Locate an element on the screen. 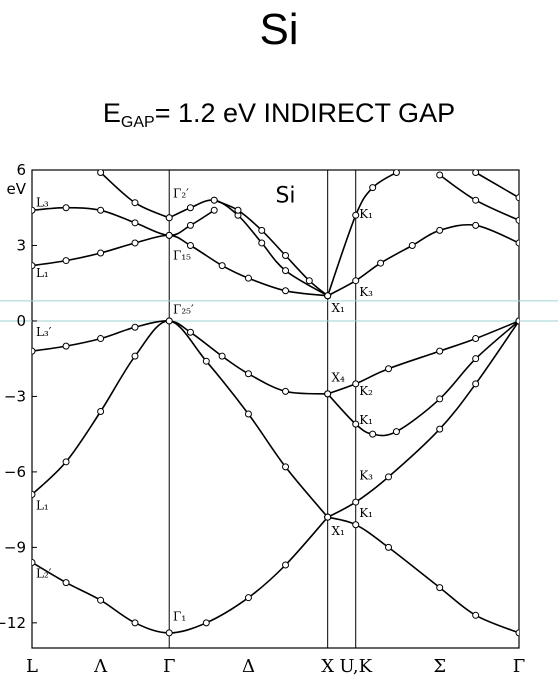 The image size is (558, 686). x-tick-label: Σ is located at coordinates (439, 666).